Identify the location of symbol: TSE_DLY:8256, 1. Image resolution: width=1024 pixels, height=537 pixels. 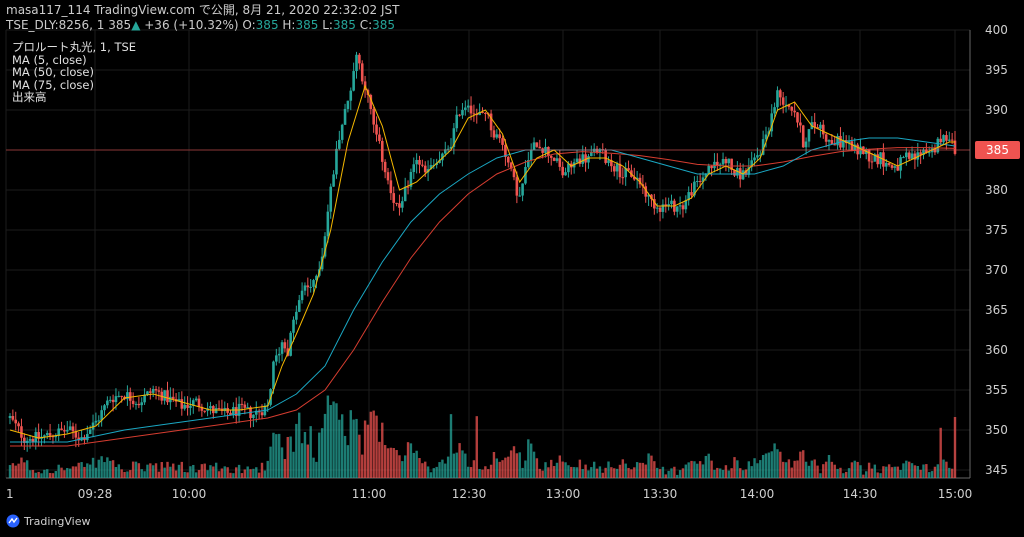
(55, 25).